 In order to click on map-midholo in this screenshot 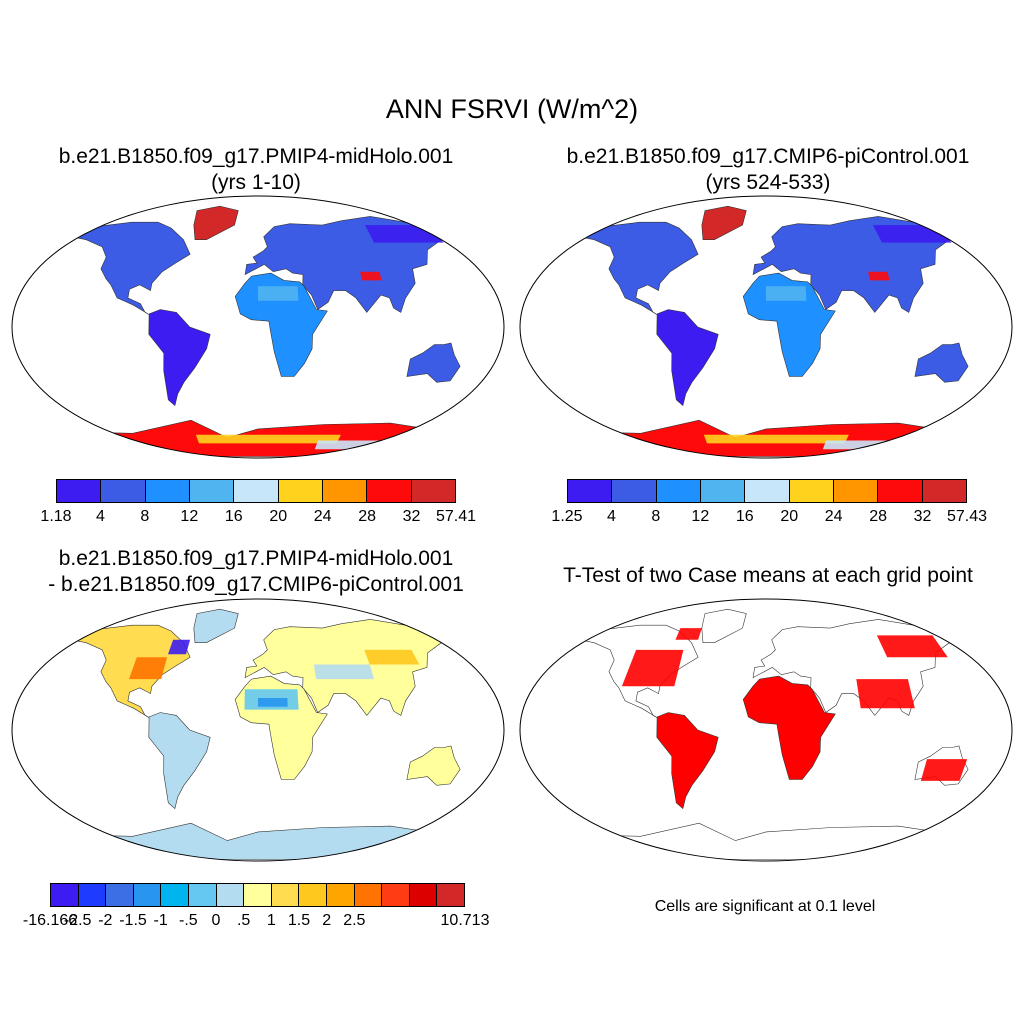, I will do `click(258, 327)`.